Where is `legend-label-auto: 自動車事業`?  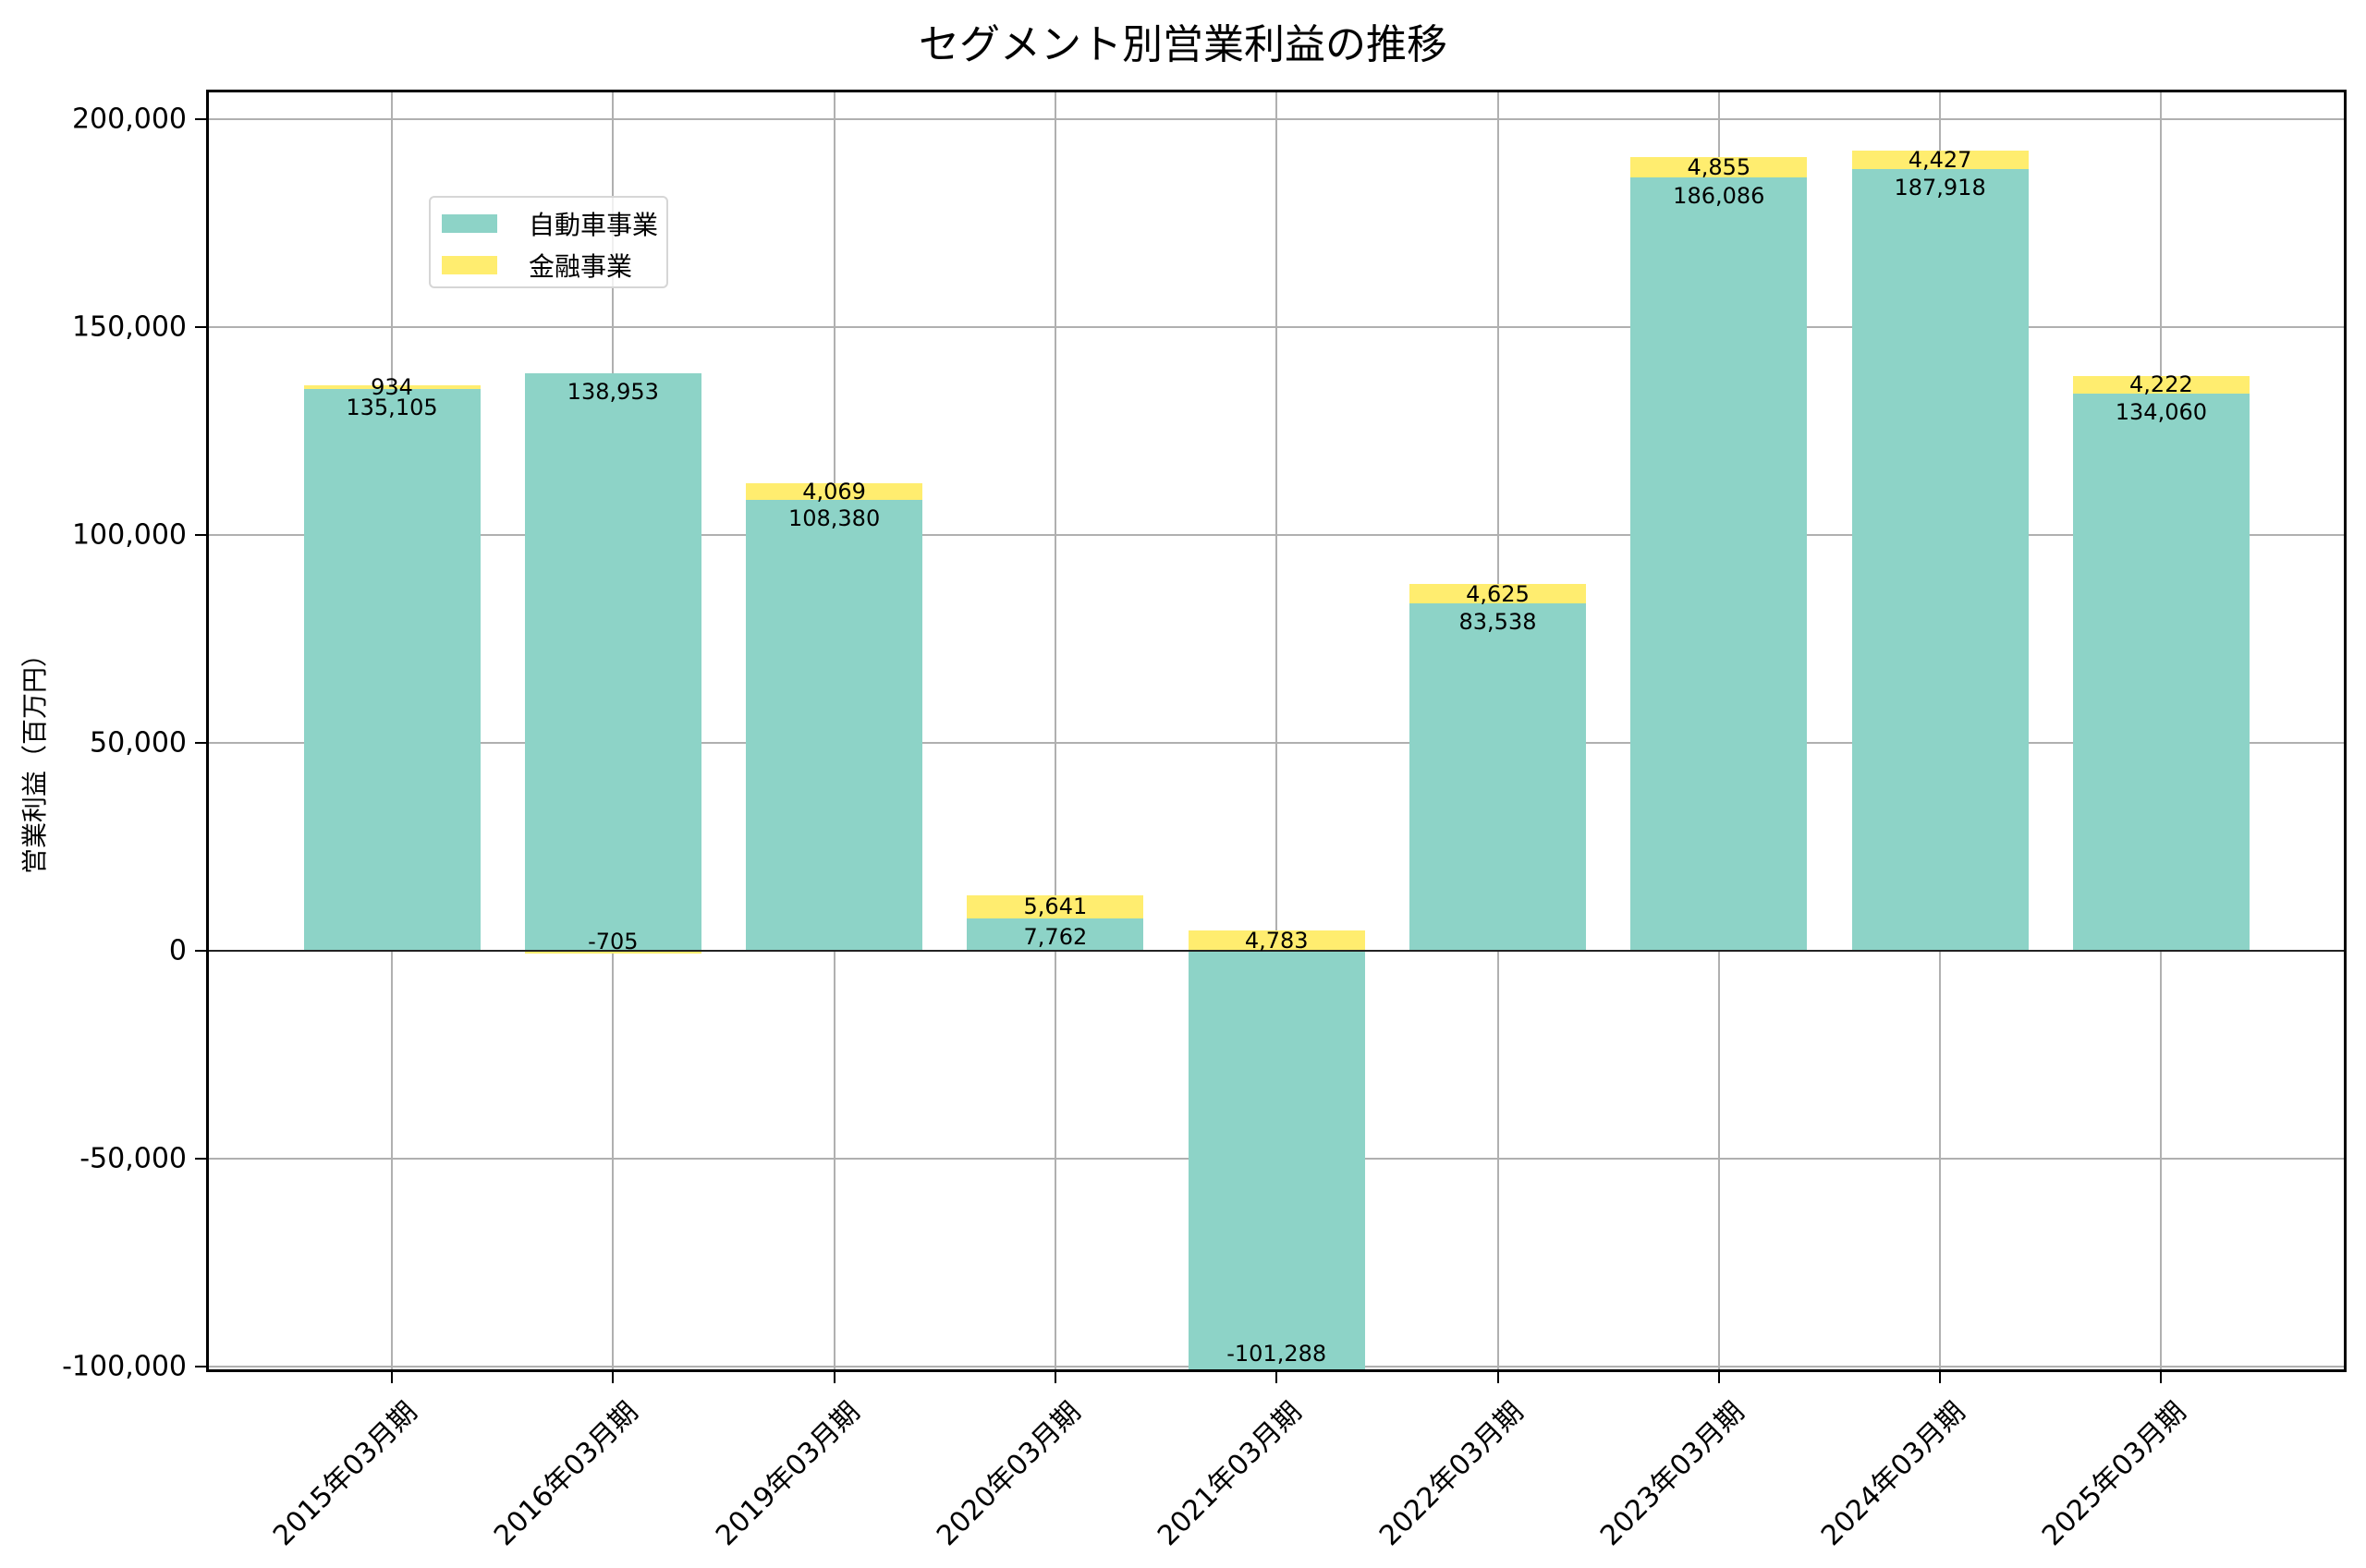 legend-label-auto: 自動車事業 is located at coordinates (594, 225).